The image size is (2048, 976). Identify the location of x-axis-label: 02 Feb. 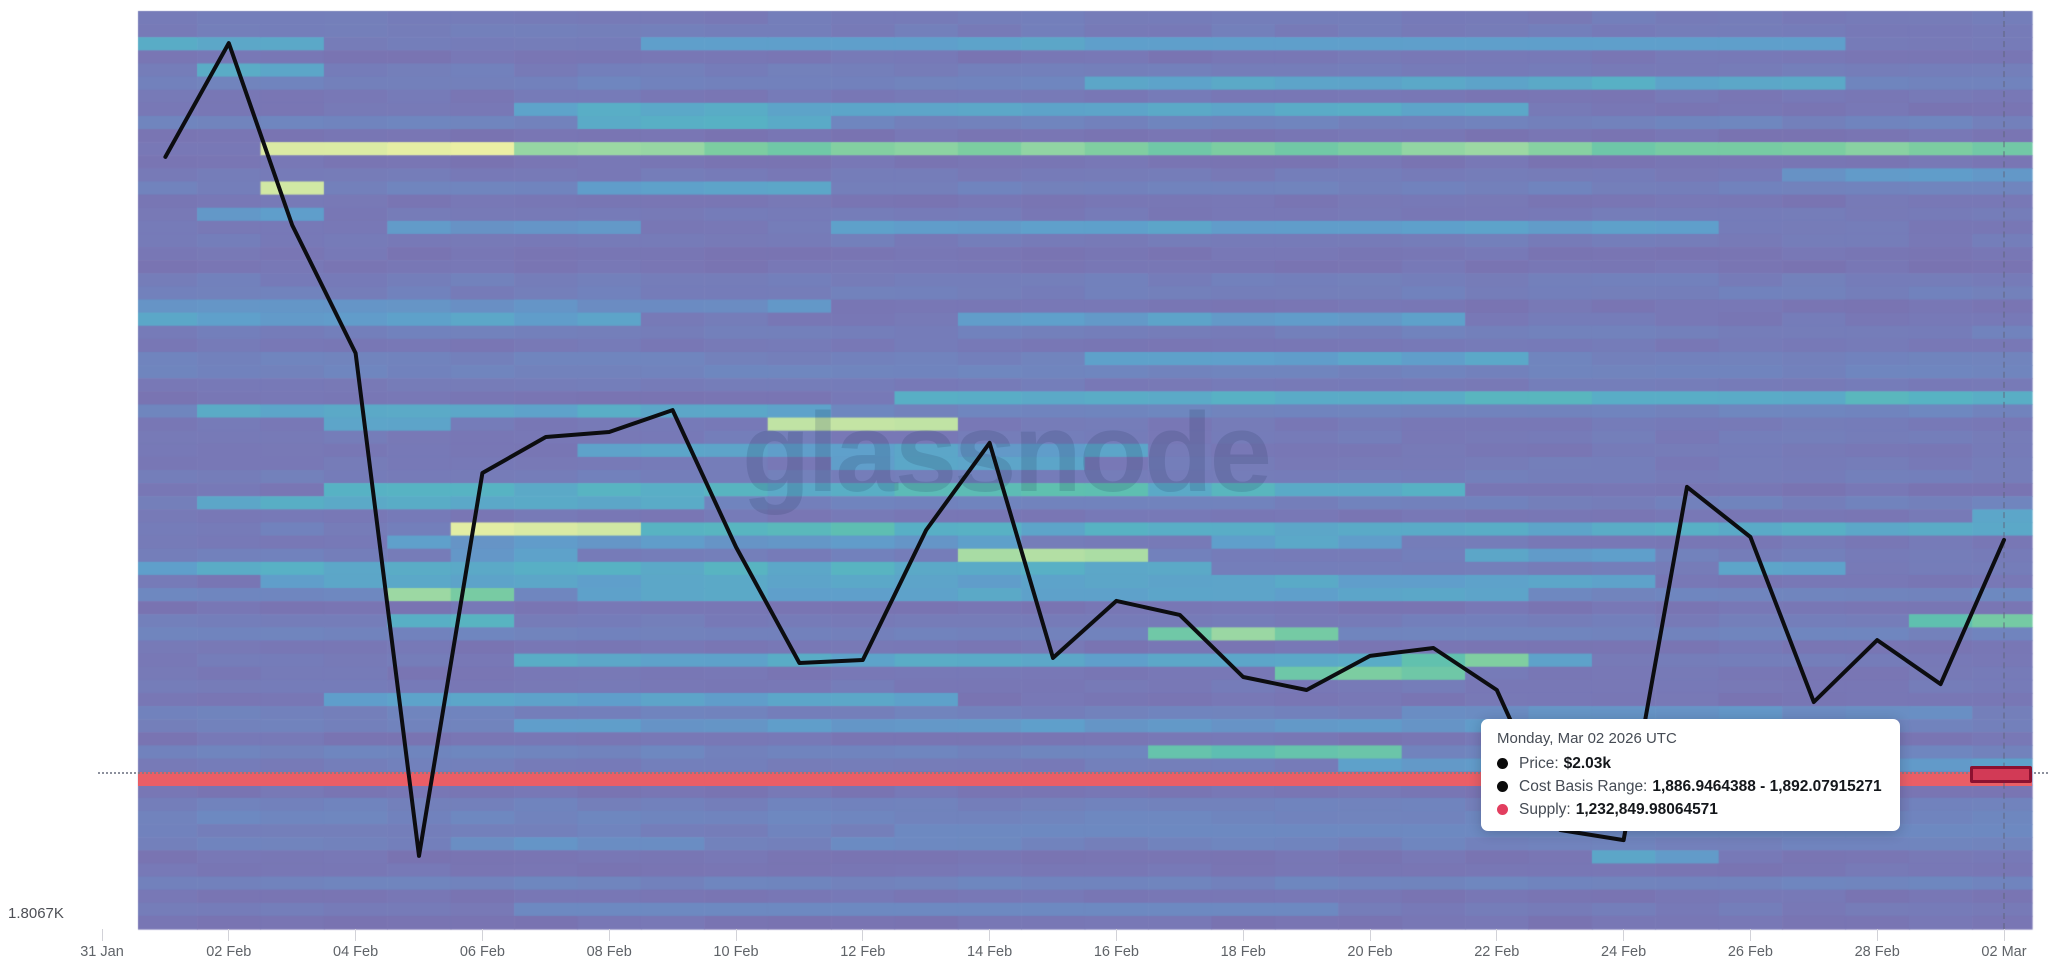
(229, 952).